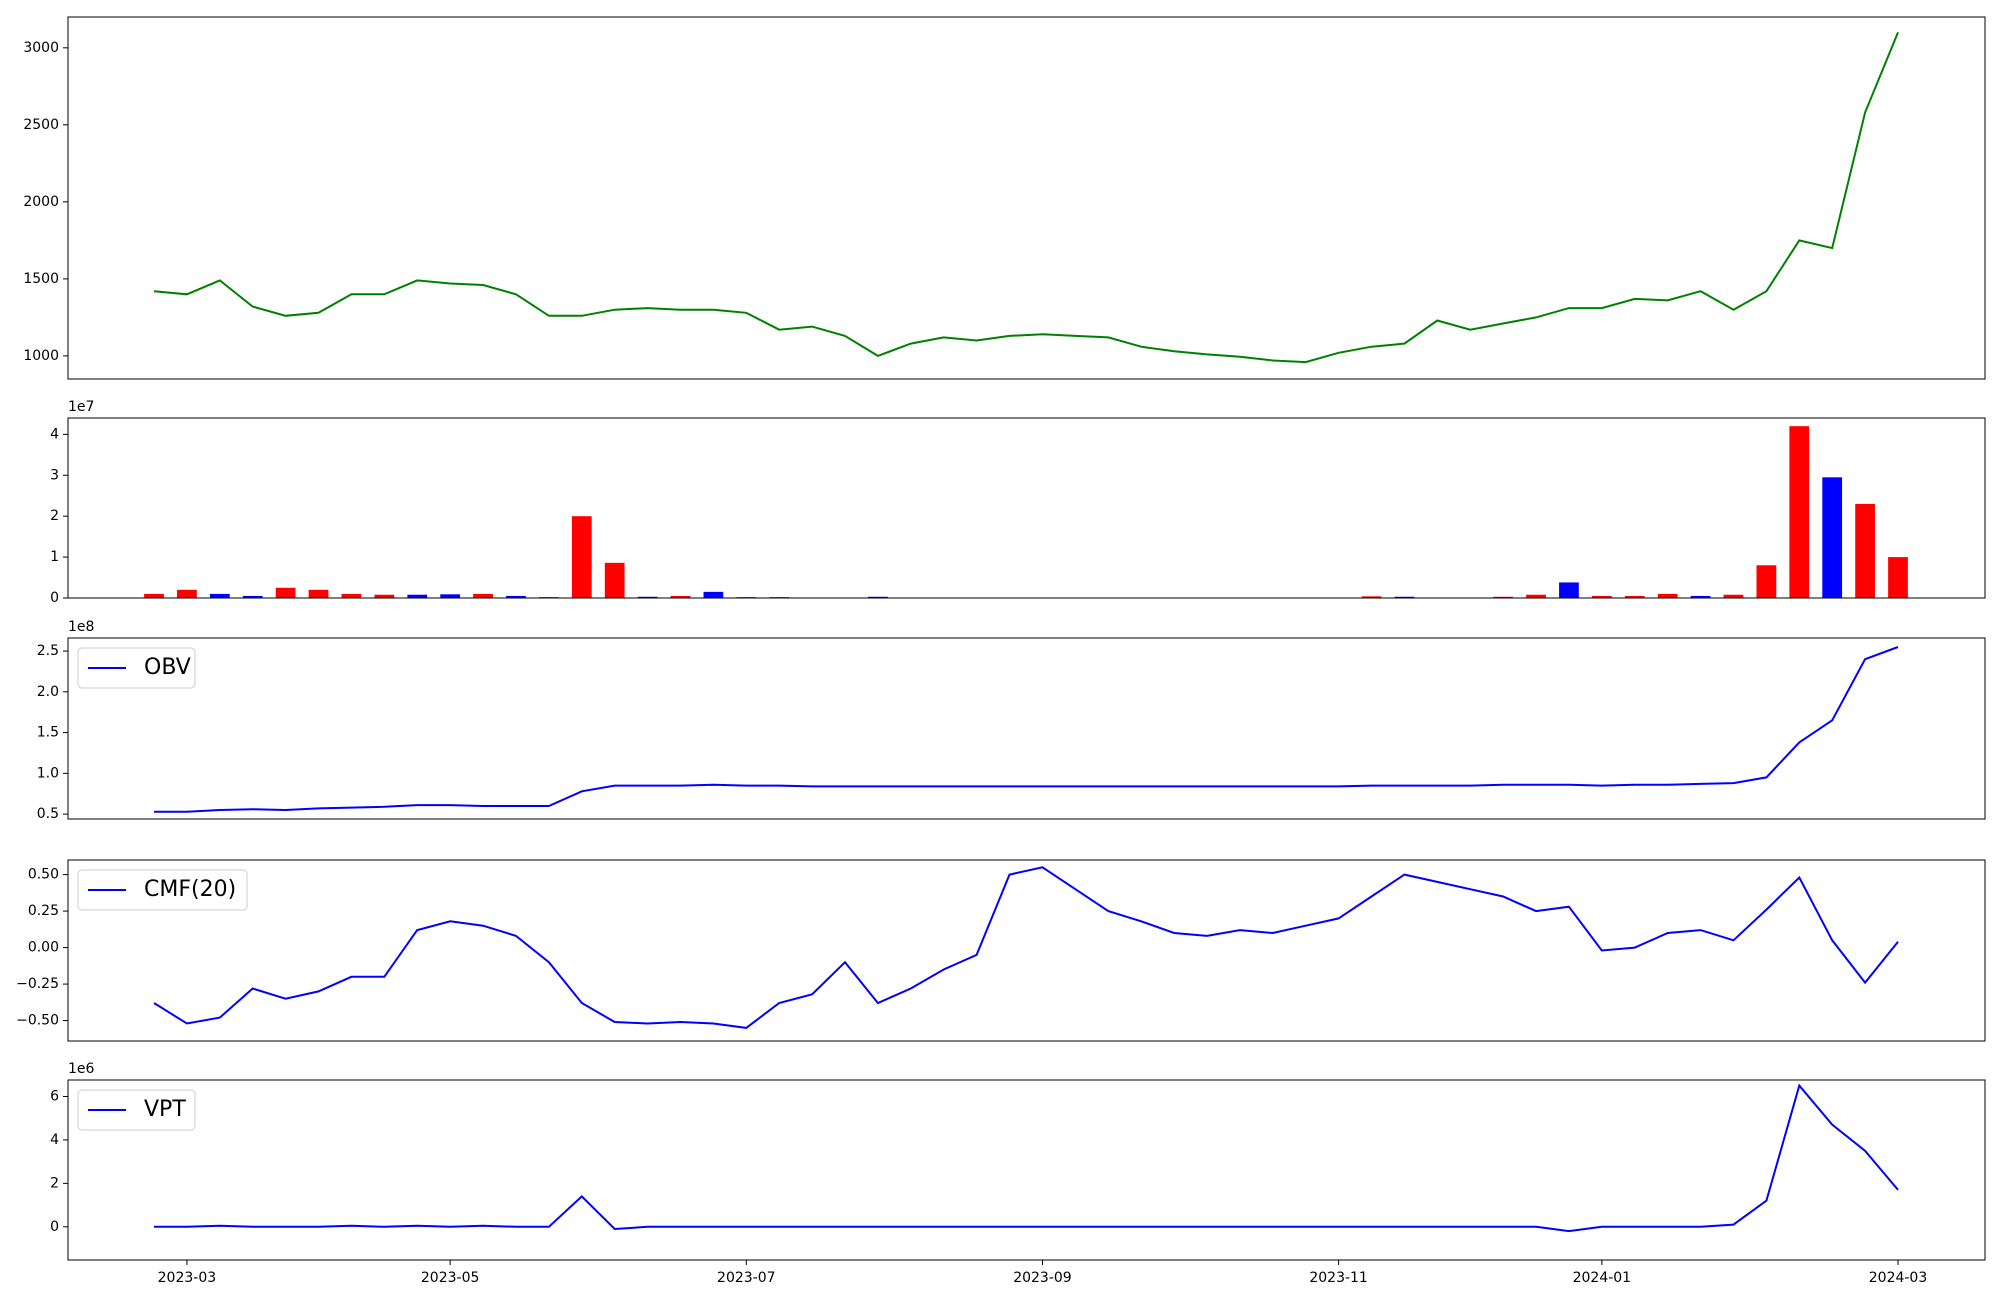  I want to click on legend-label: CMF(20), so click(190, 889).